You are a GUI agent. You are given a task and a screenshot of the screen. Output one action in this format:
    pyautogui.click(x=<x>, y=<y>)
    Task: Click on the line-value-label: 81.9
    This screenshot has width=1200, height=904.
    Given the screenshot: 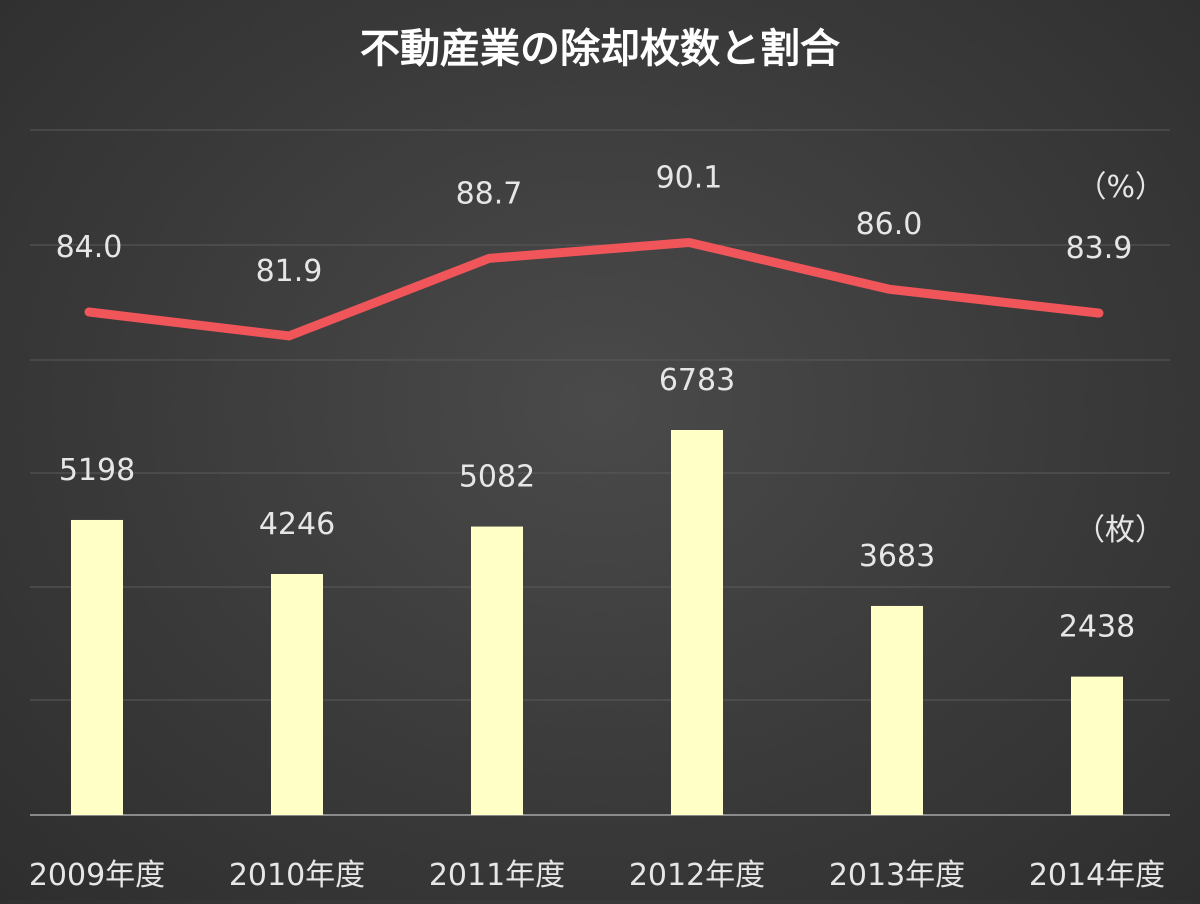 What is the action you would take?
    pyautogui.click(x=289, y=271)
    